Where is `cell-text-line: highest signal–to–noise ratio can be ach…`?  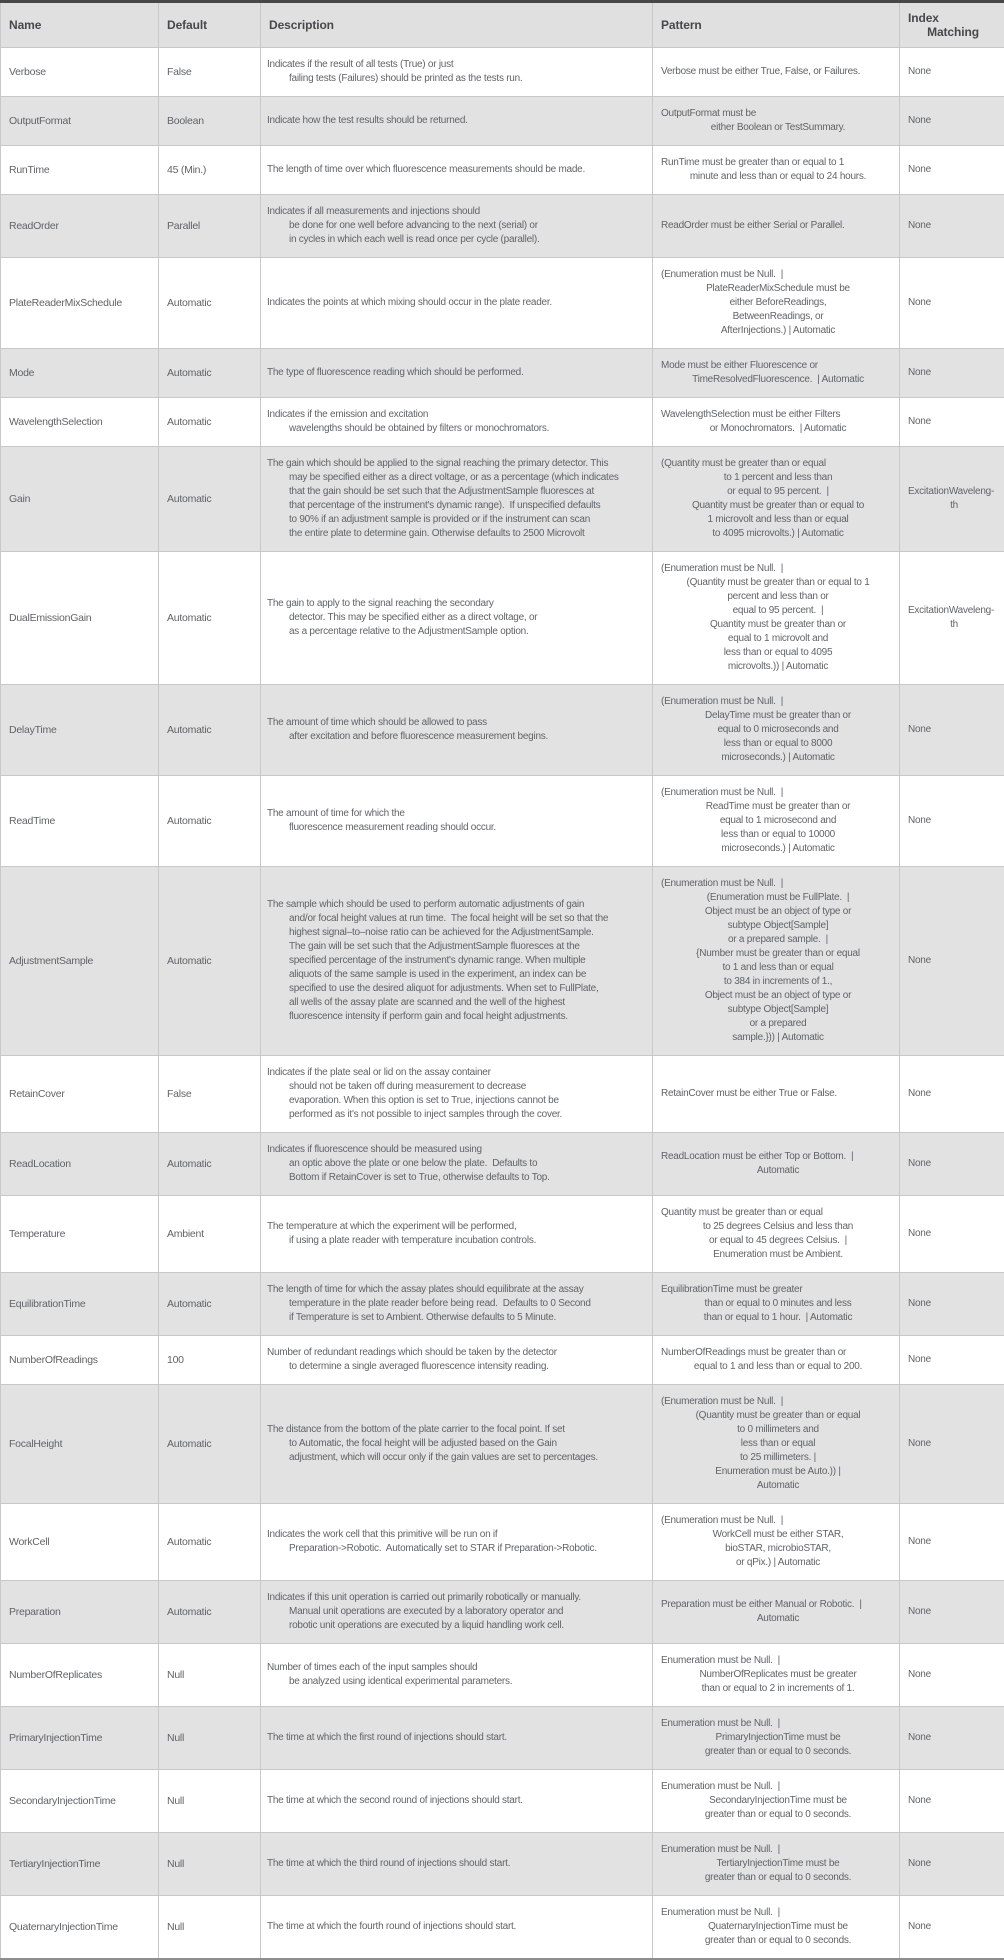
cell-text-line: highest signal–to–noise ratio can be ach… is located at coordinates (469, 933).